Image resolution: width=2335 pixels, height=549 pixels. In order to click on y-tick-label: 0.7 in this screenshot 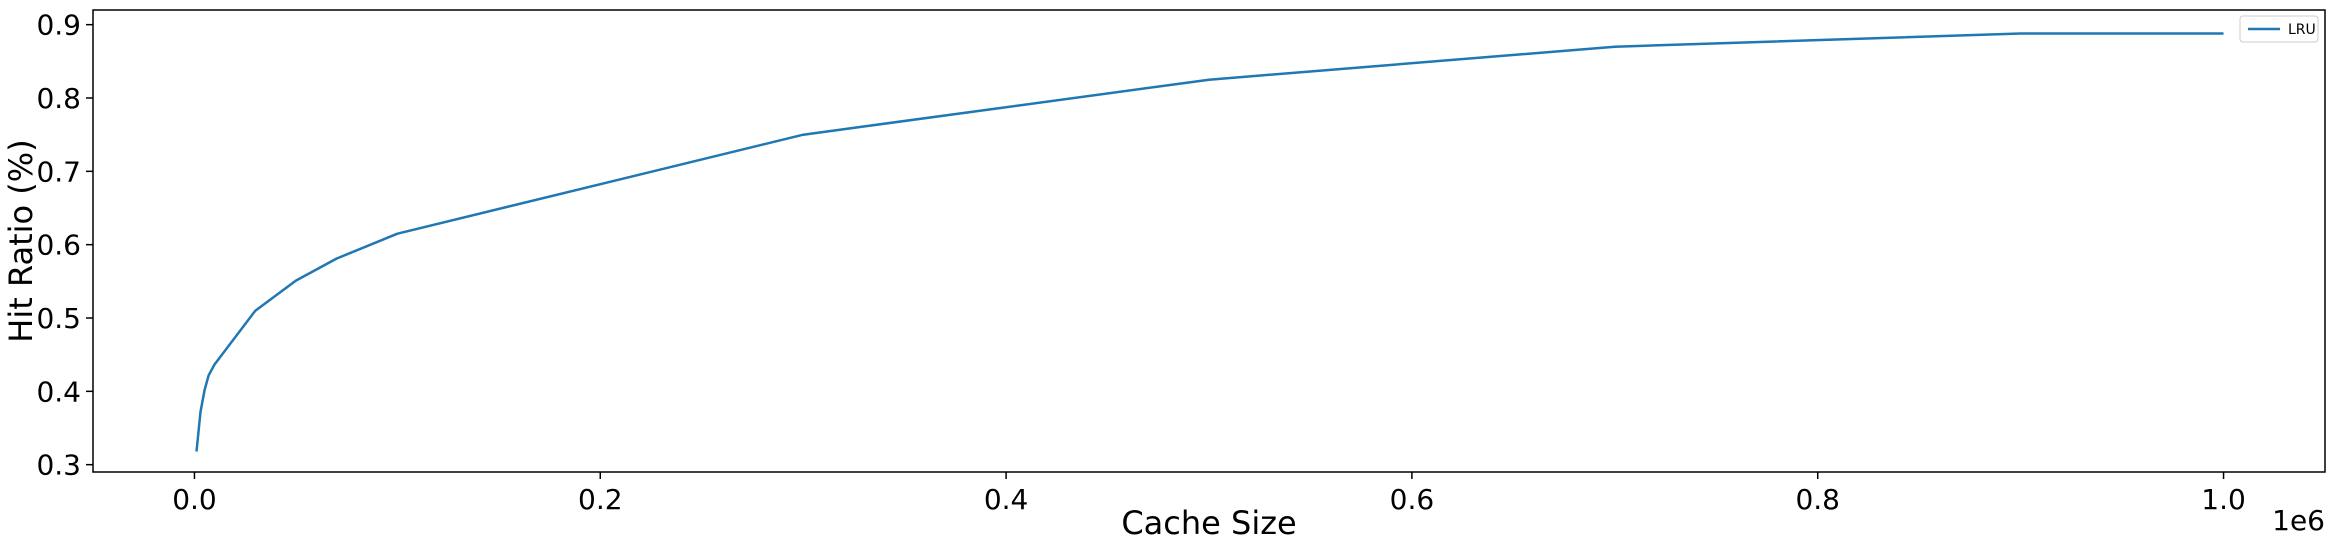, I will do `click(58, 171)`.